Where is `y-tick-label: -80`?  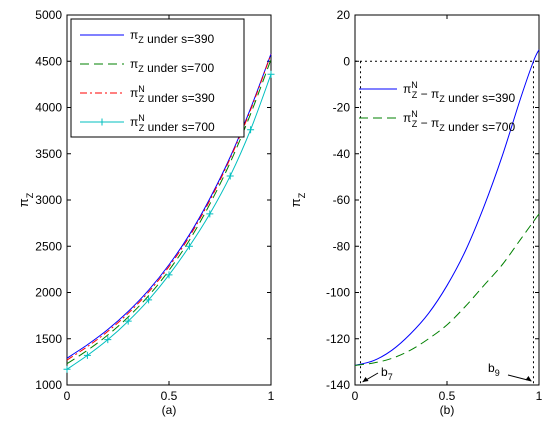 y-tick-label: -80 is located at coordinates (342, 246).